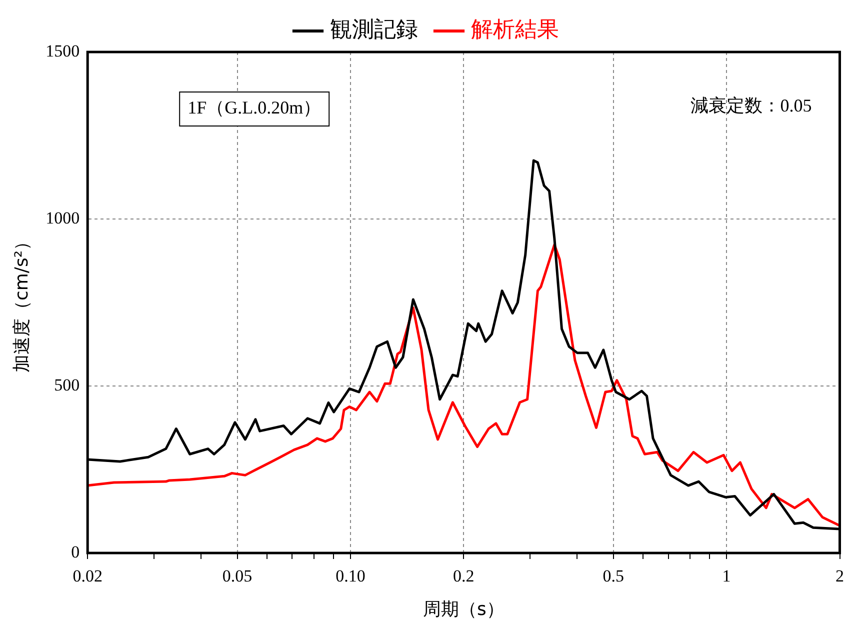 This screenshot has height=629, width=852. I want to click on x-tick-label: 0.5, so click(613, 576).